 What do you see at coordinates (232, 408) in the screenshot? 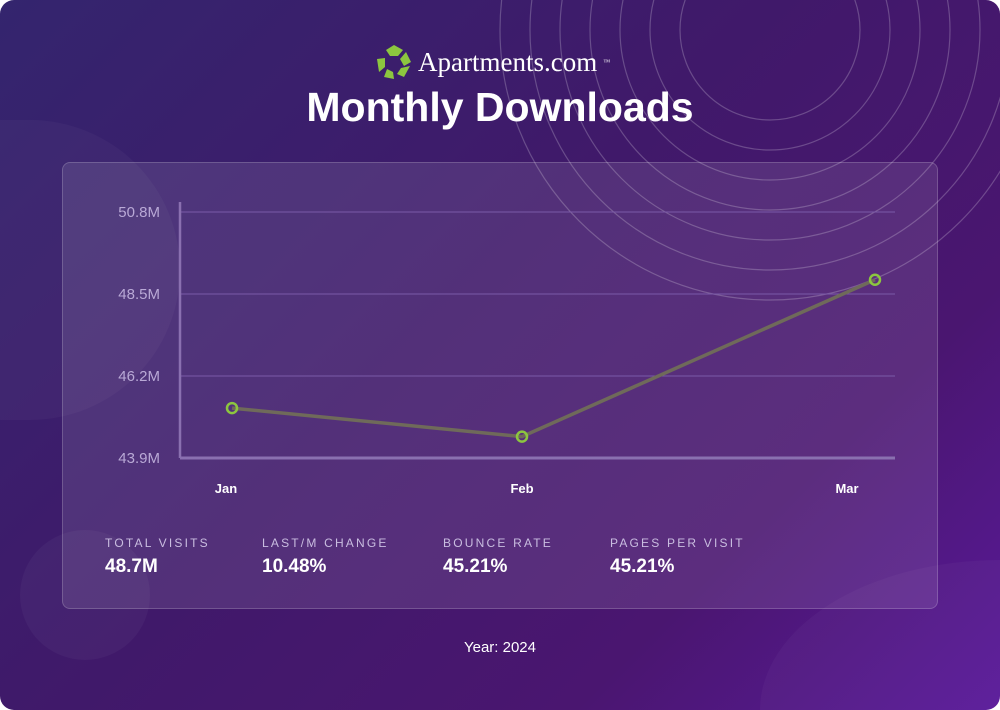
I see `data-point-jan` at bounding box center [232, 408].